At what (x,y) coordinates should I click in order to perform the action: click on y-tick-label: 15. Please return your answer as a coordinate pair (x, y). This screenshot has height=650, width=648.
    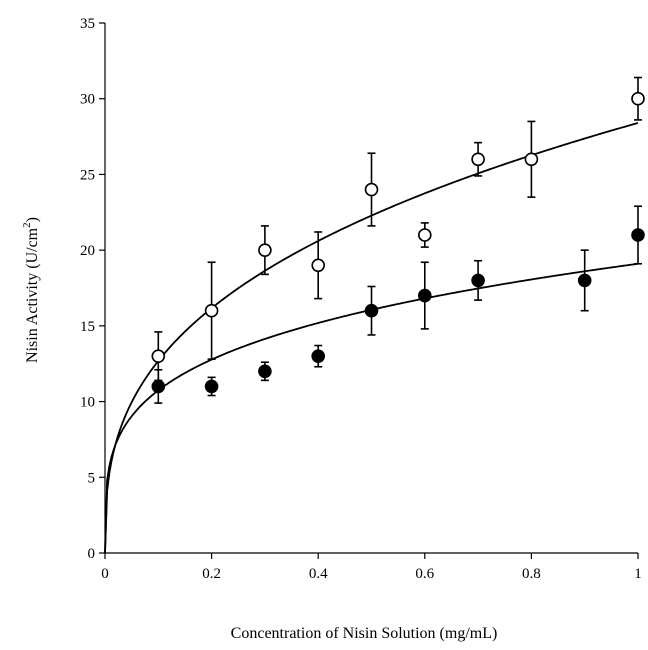
    Looking at the image, I should click on (87, 327).